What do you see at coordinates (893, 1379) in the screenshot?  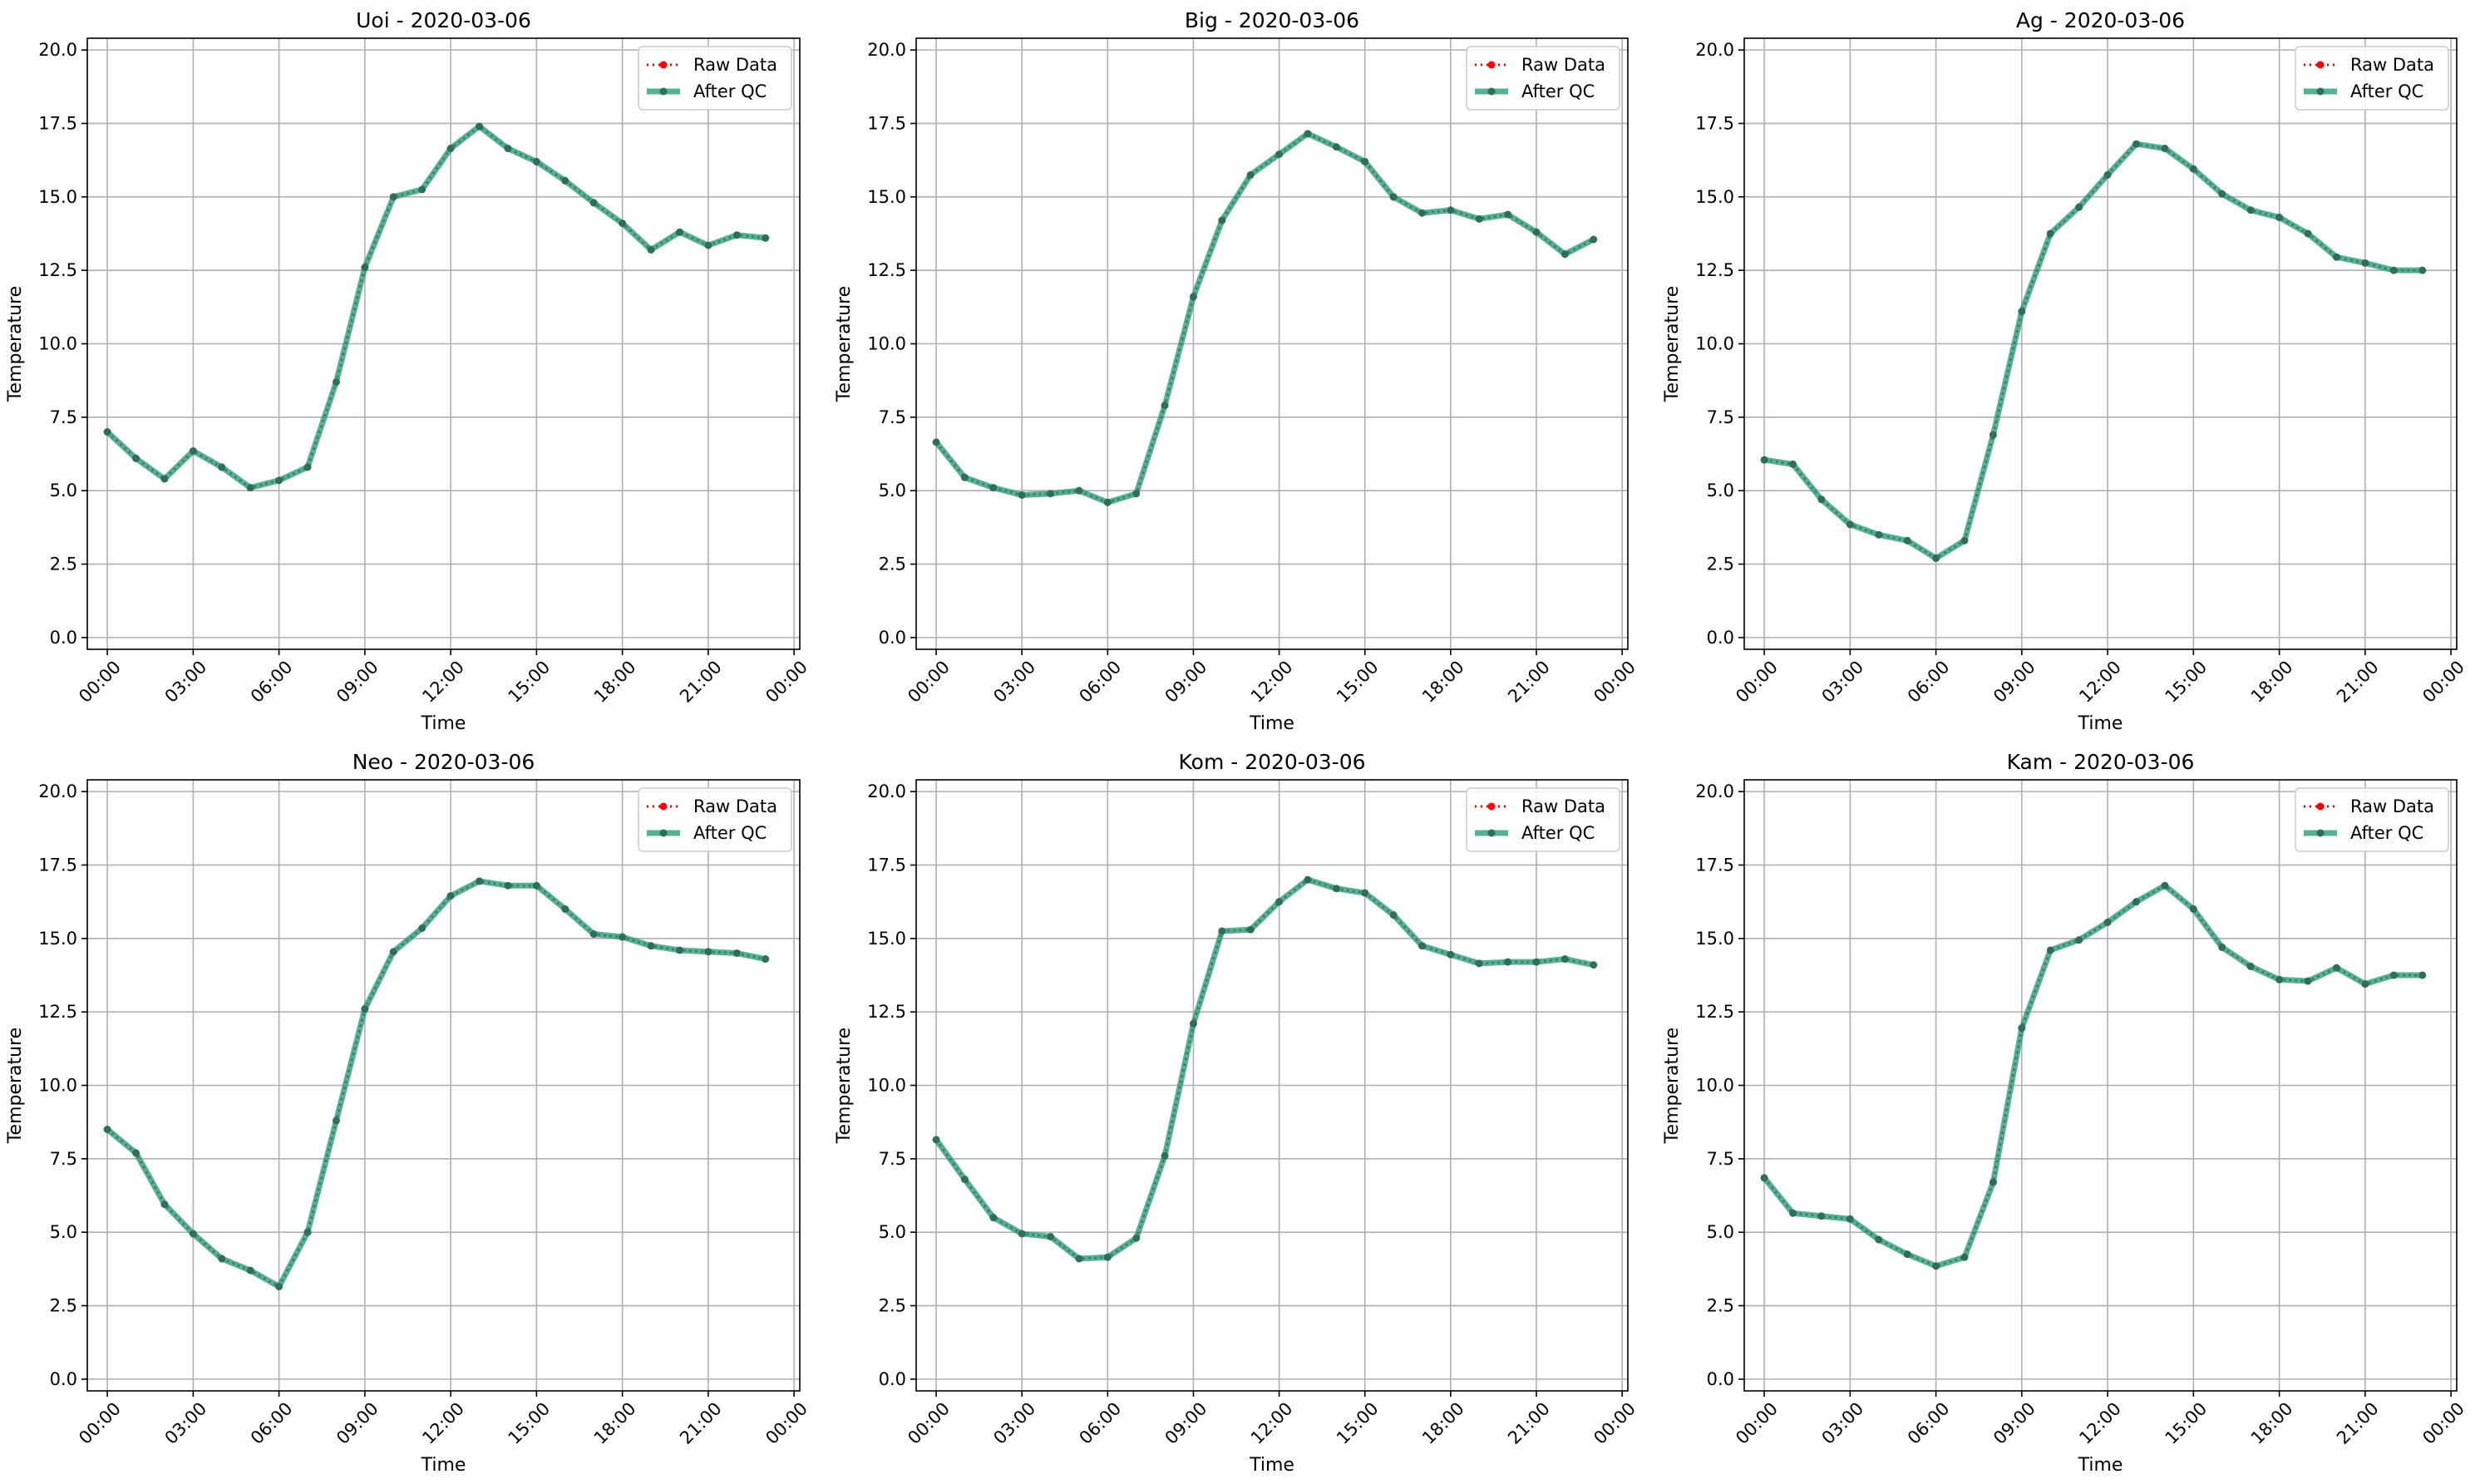 I see `y-tick-label: 0.0` at bounding box center [893, 1379].